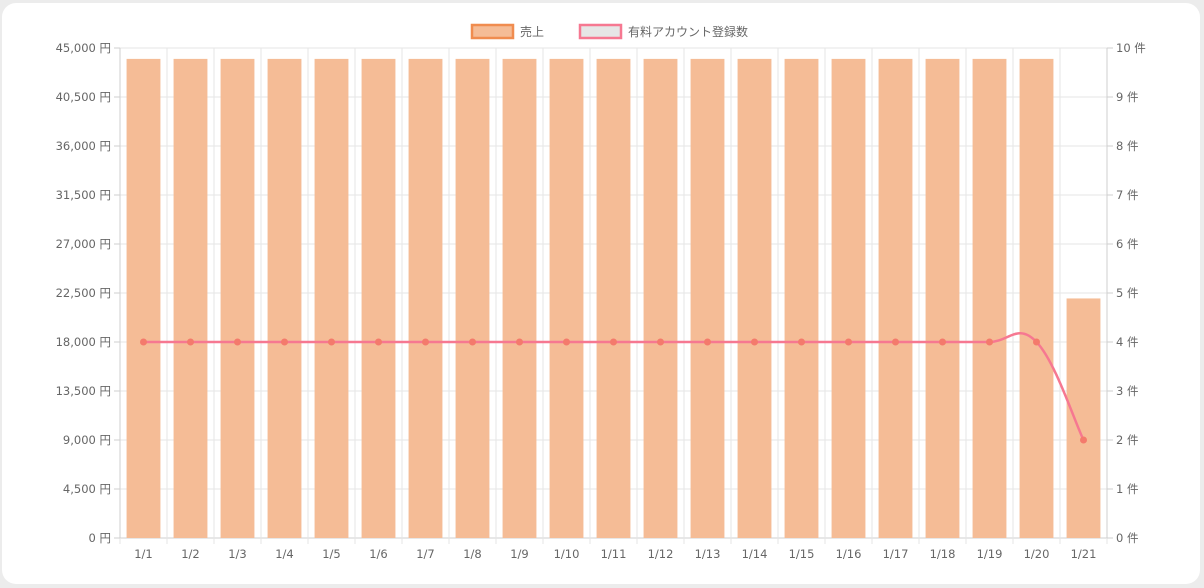 The image size is (1204, 588). I want to click on x-tick-label: 1/21, so click(1084, 554).